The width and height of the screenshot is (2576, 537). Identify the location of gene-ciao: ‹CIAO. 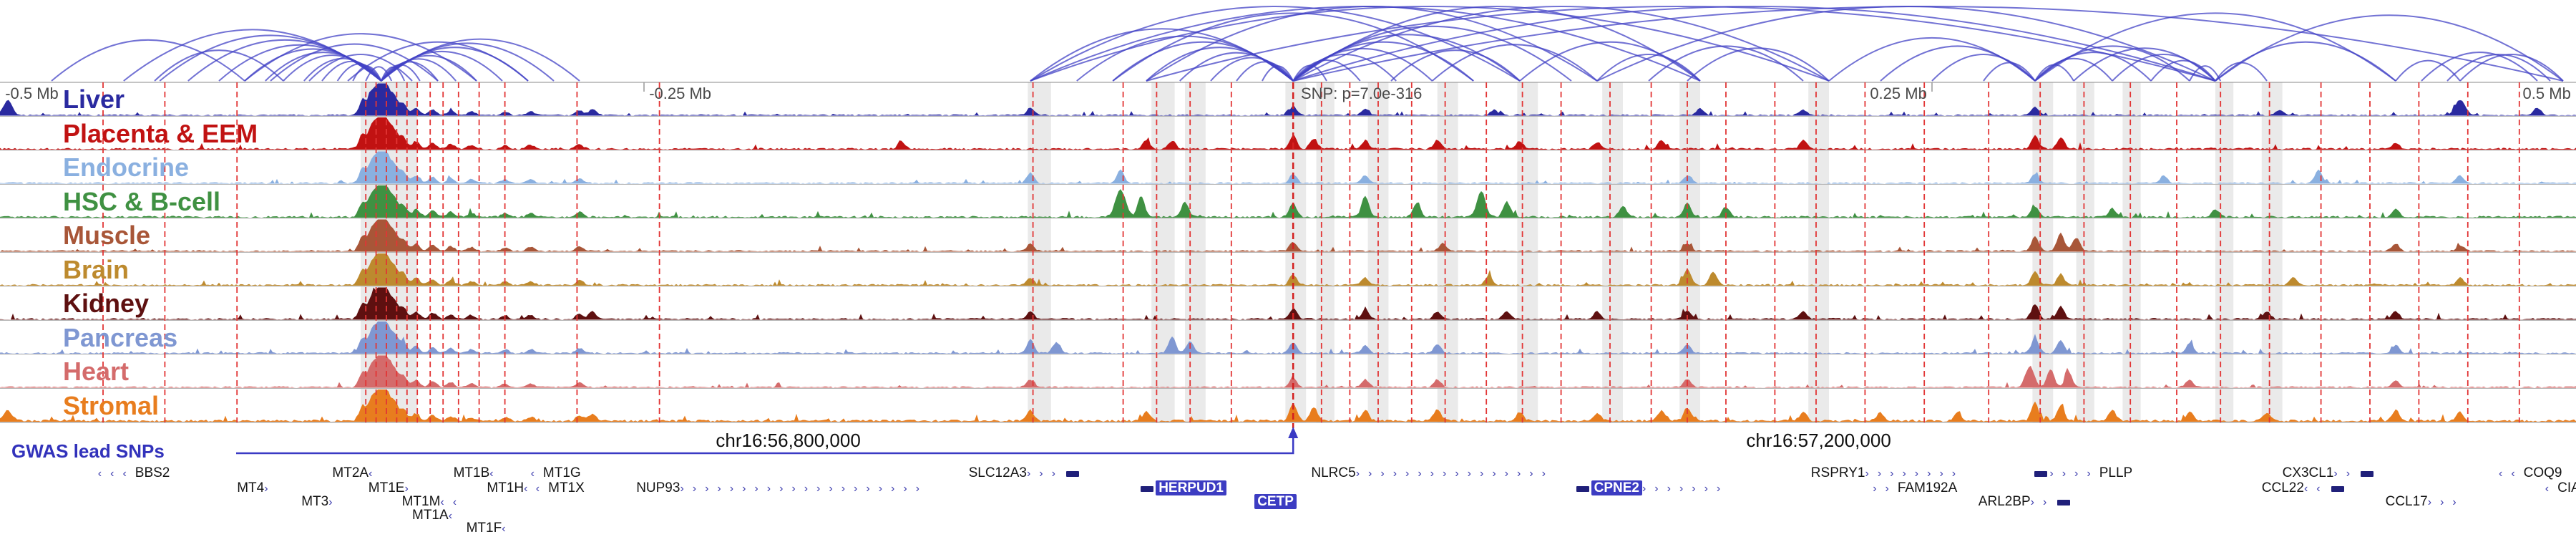
(2560, 488).